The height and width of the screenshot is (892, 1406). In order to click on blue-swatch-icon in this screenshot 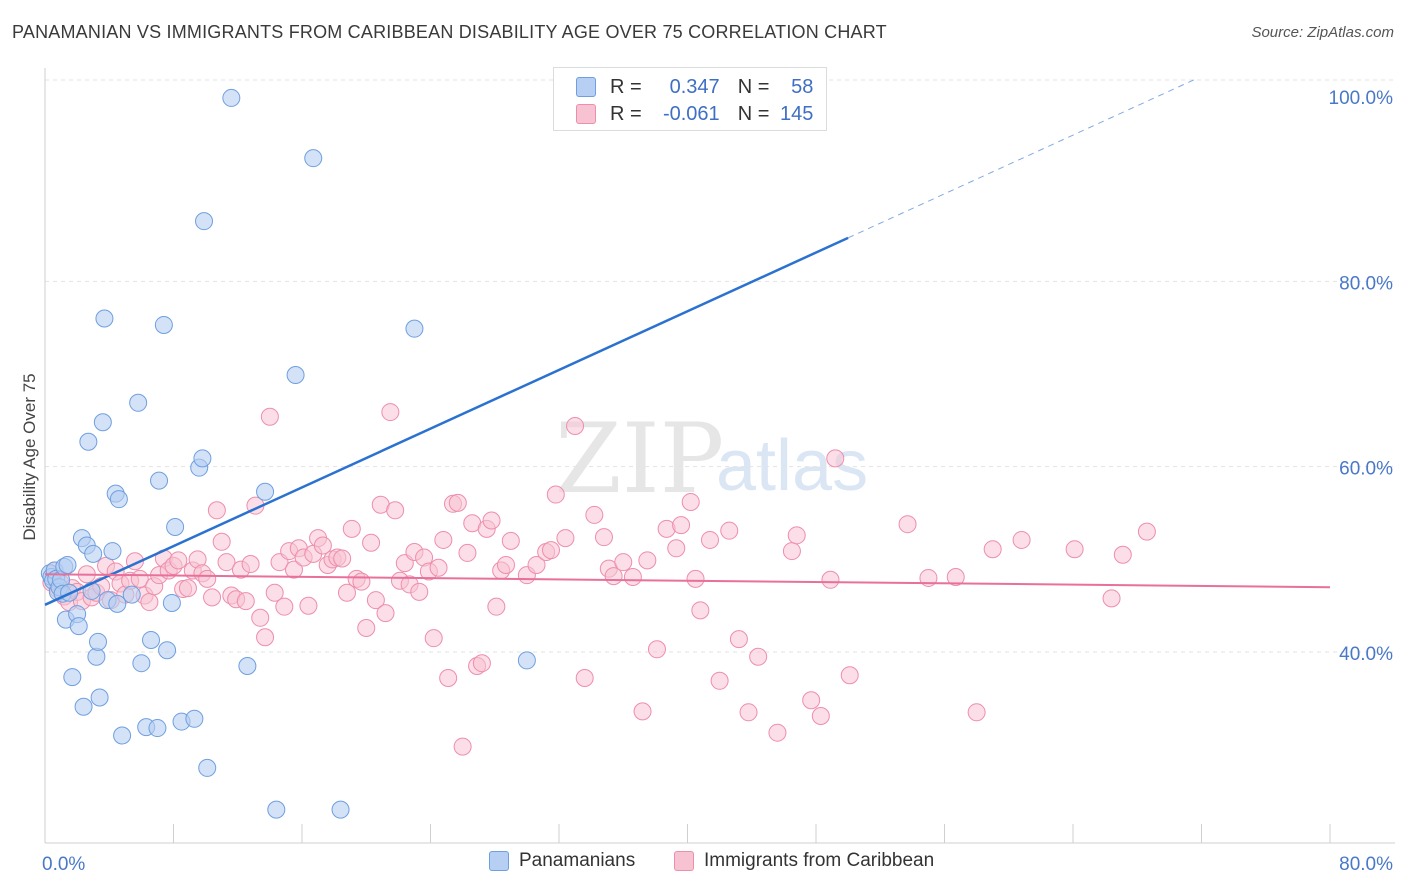, I will do `click(586, 87)`.